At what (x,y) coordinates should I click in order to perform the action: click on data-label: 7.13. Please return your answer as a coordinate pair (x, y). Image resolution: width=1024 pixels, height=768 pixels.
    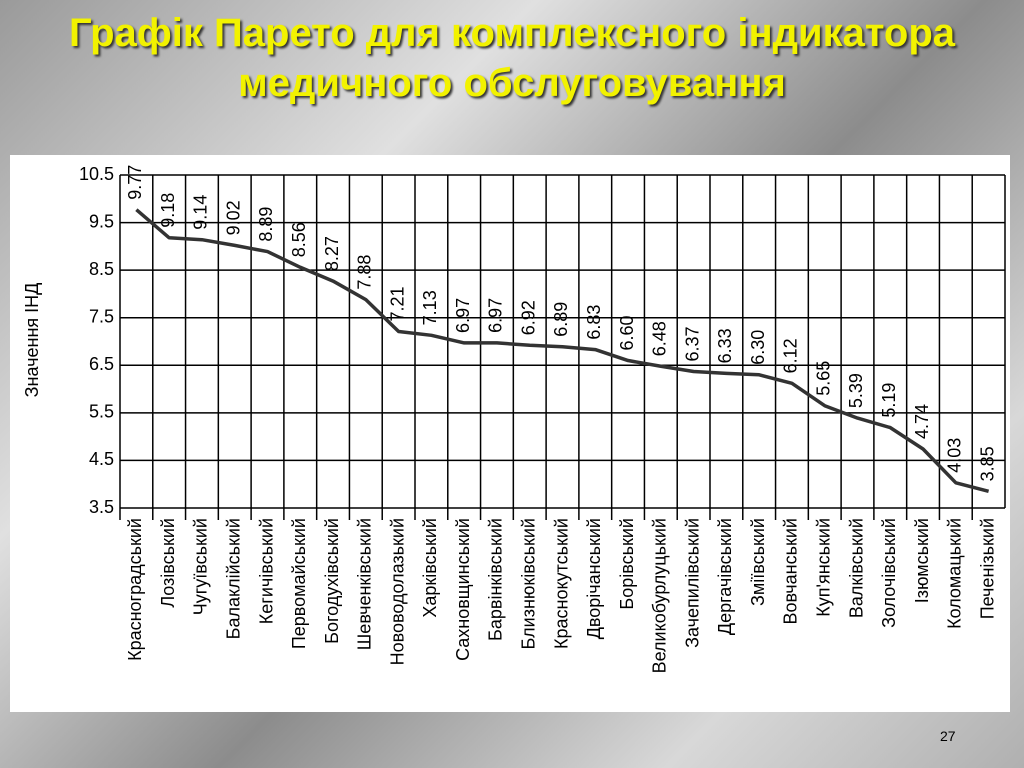
    Looking at the image, I should click on (430, 307).